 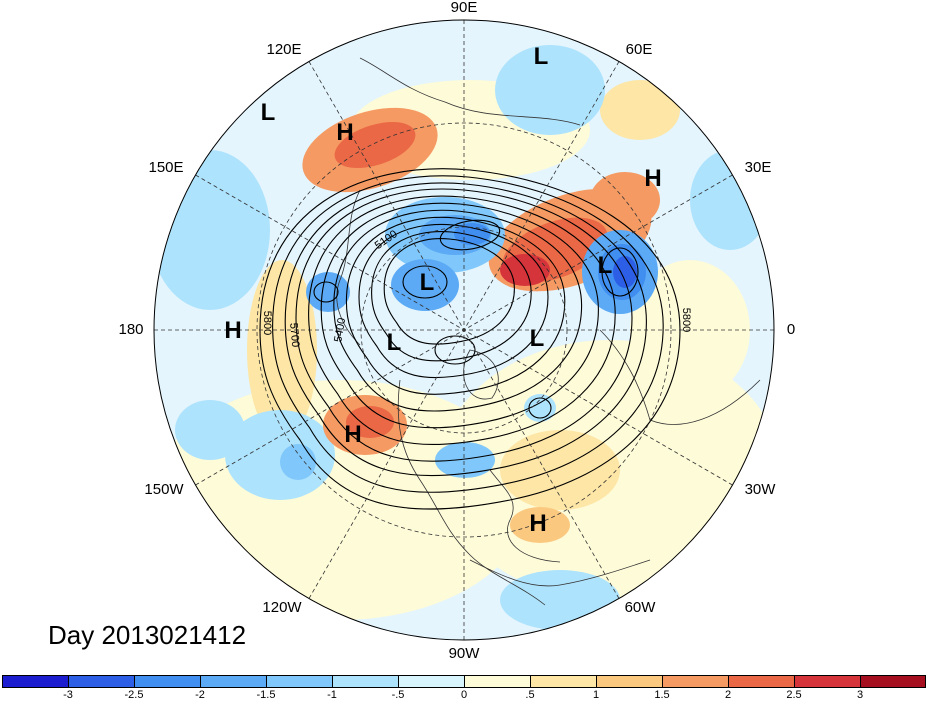 What do you see at coordinates (728, 695) in the screenshot?
I see `colorbar-tick-label: 2` at bounding box center [728, 695].